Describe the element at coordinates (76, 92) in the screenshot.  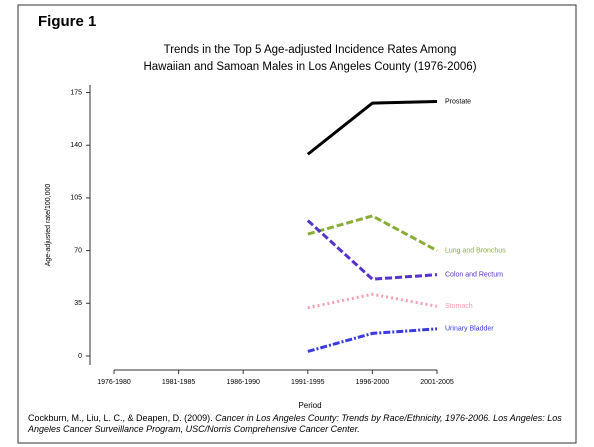
I see `y-tick-label: 175` at that location.